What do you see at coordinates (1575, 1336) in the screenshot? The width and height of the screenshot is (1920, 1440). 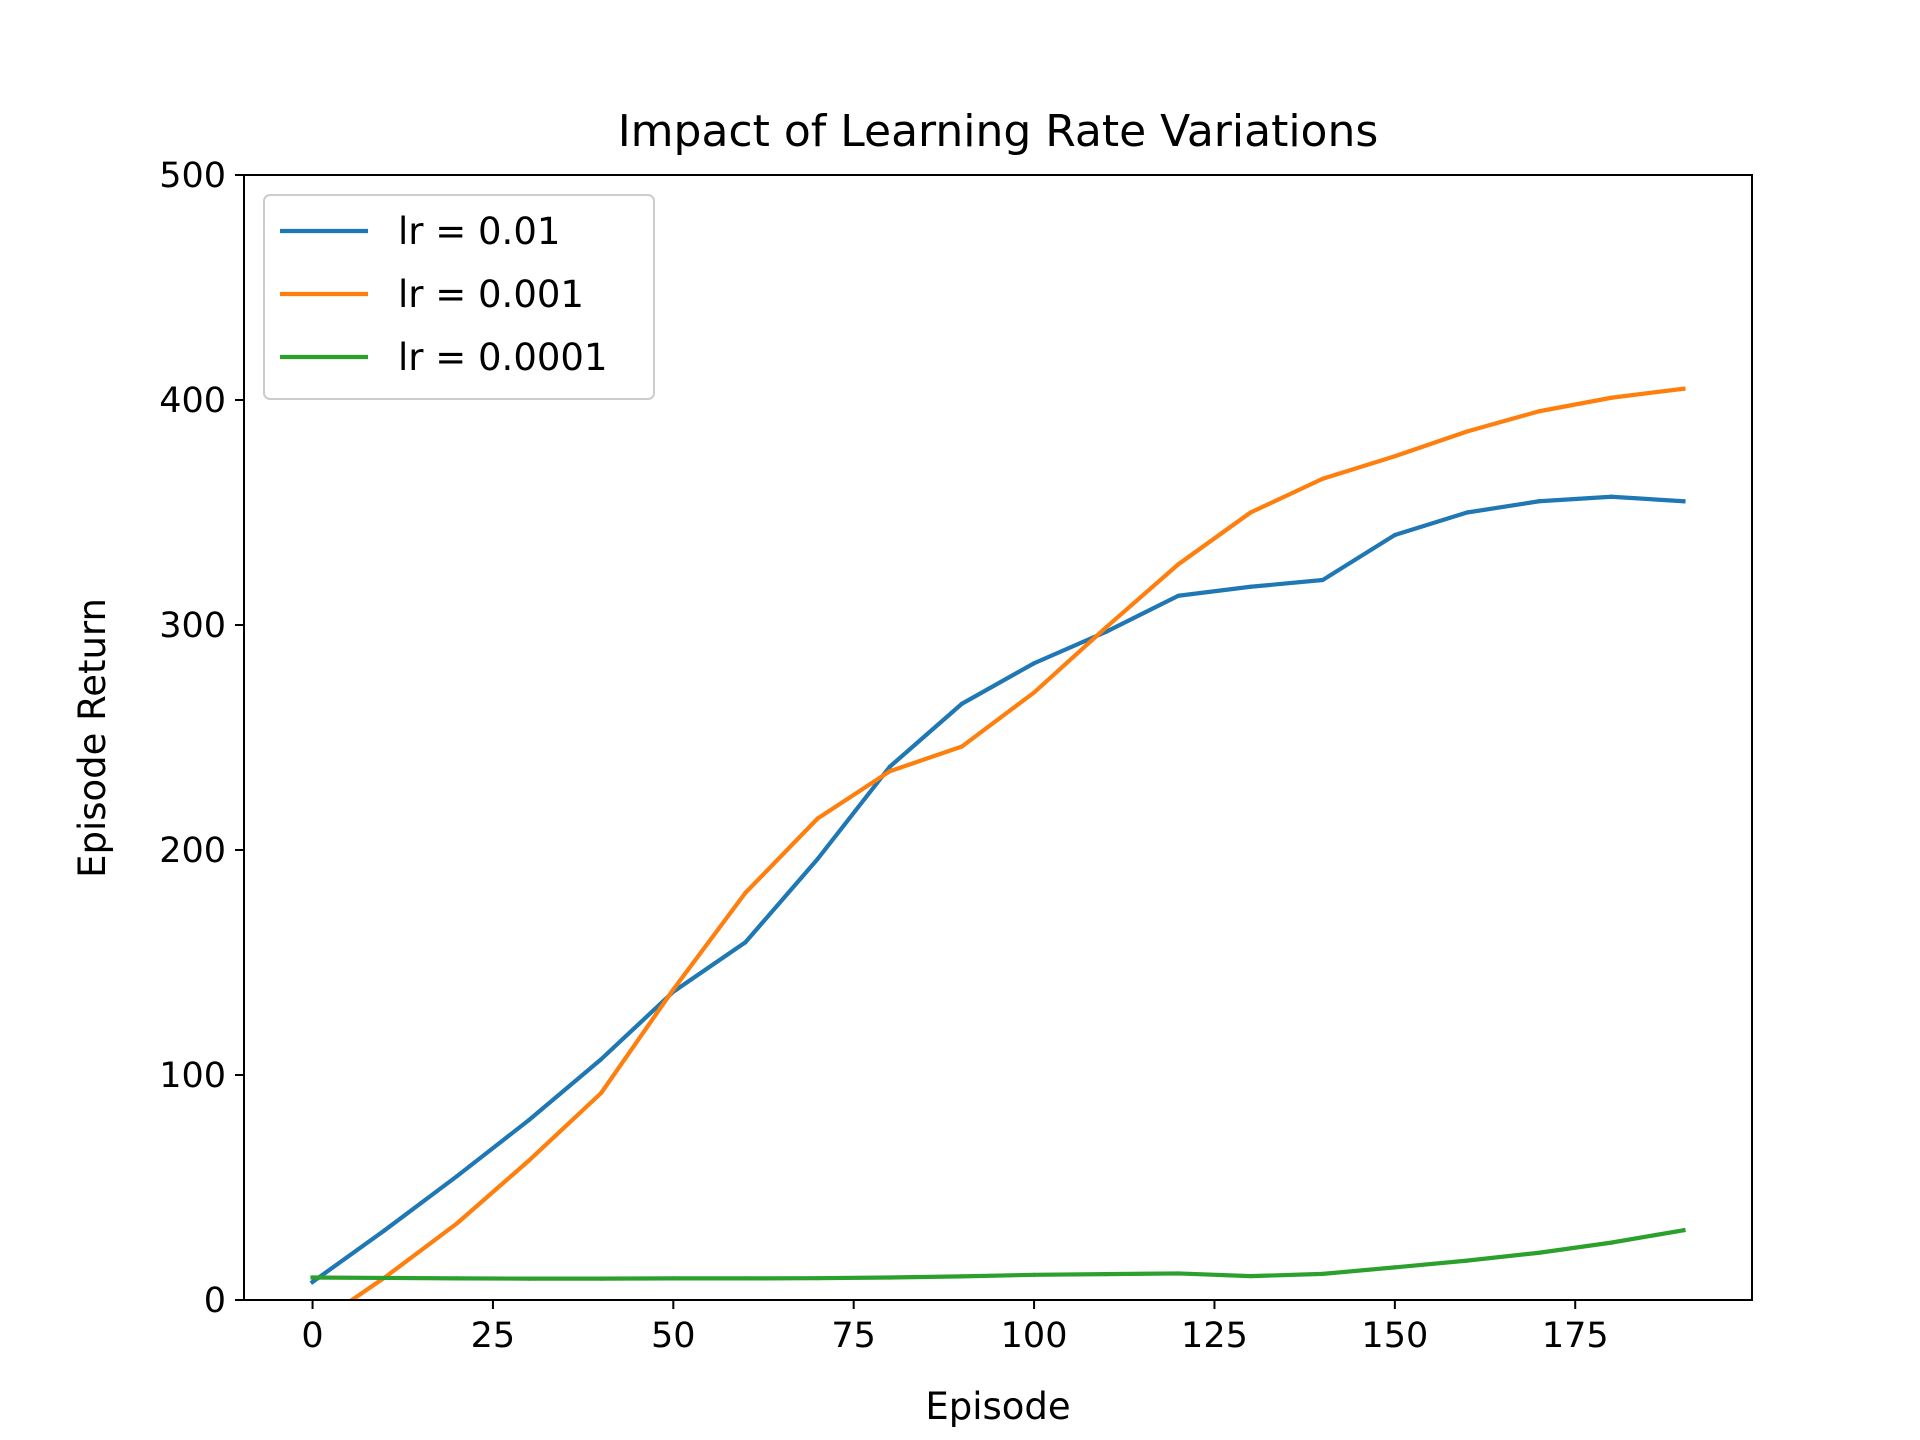 I see `x-tick-label: 175` at bounding box center [1575, 1336].